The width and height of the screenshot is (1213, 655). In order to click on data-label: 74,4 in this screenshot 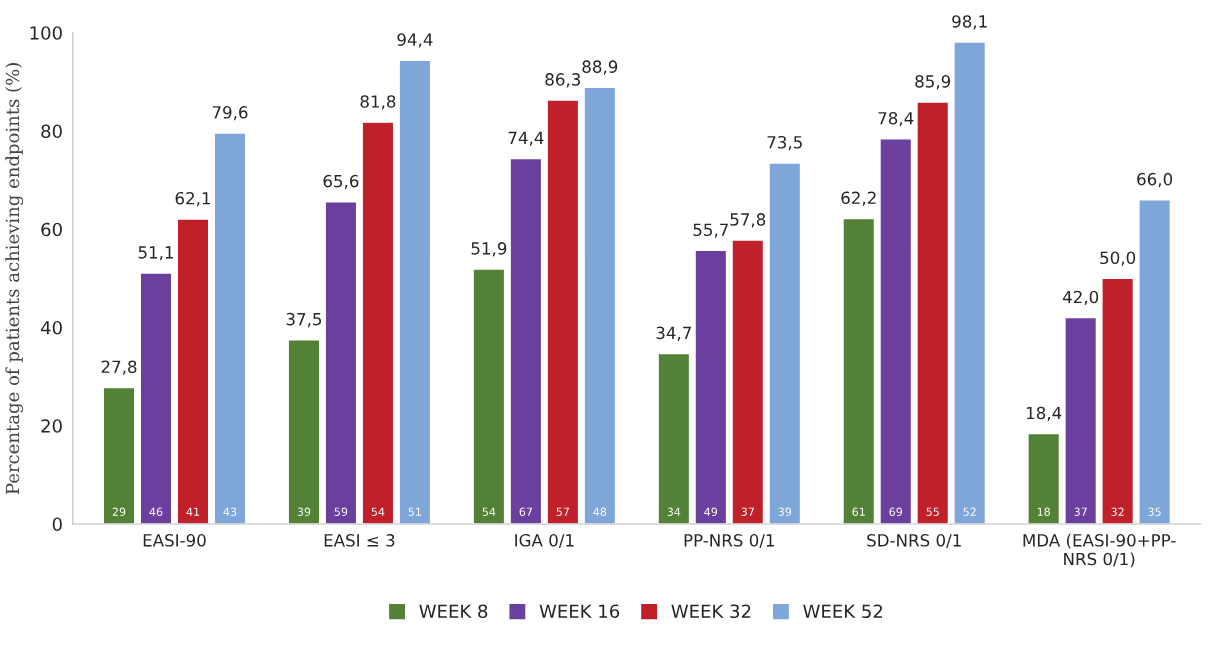, I will do `click(526, 138)`.